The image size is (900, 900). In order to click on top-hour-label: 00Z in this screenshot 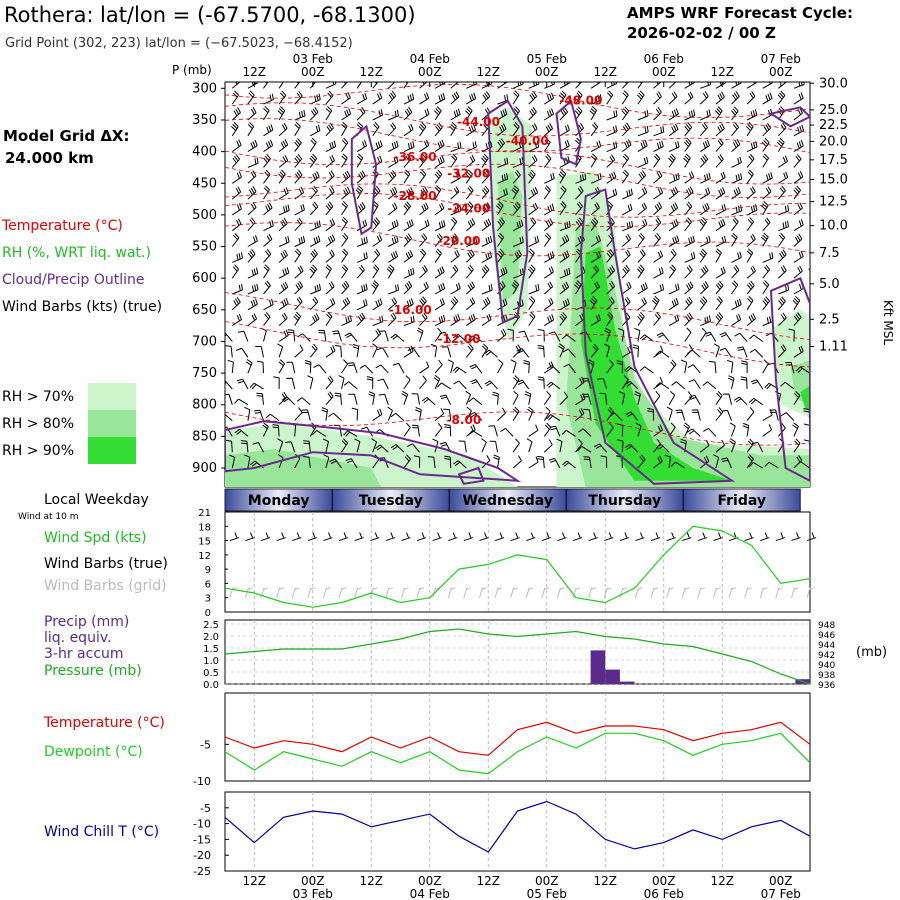, I will do `click(547, 72)`.